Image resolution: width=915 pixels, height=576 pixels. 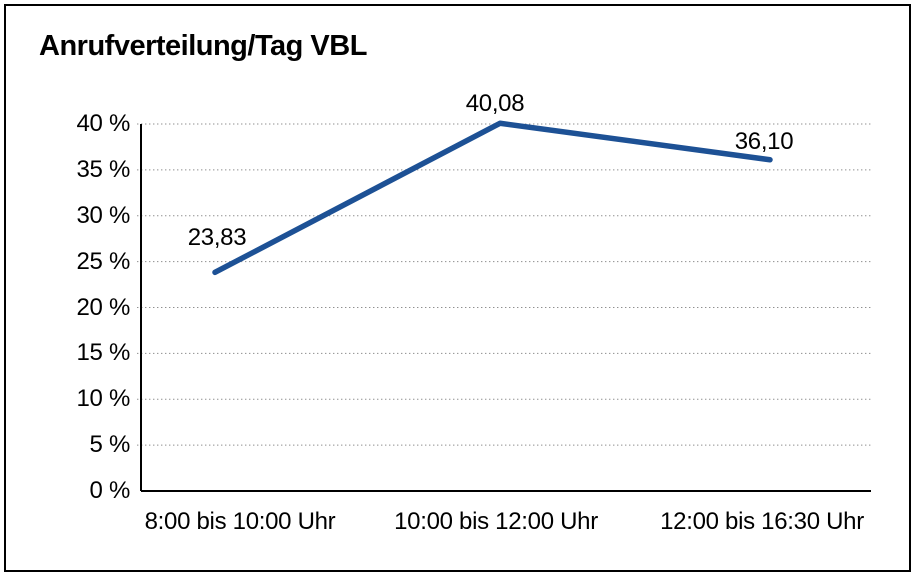 I want to click on y-tick-label: 20 %, so click(x=103, y=307).